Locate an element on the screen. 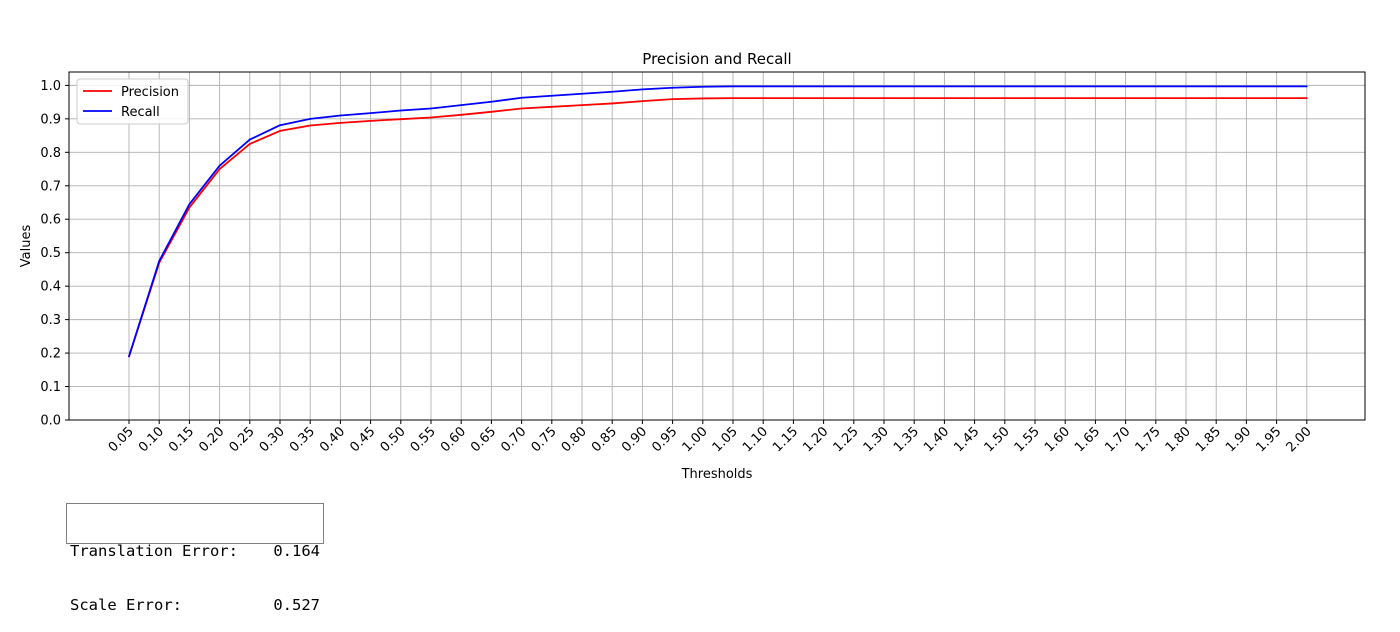  y-tick-label: 0.0 is located at coordinates (50, 421).